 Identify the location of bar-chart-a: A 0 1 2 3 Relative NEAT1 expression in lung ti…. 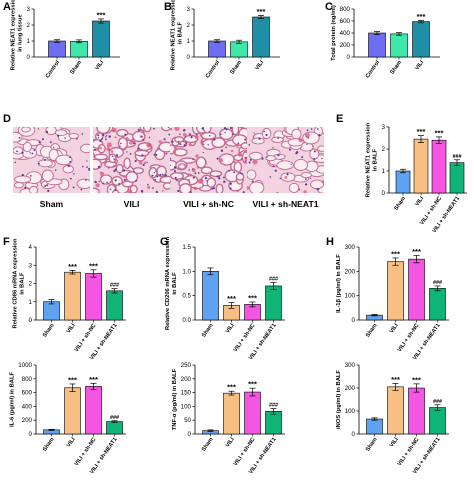
(61, 39).